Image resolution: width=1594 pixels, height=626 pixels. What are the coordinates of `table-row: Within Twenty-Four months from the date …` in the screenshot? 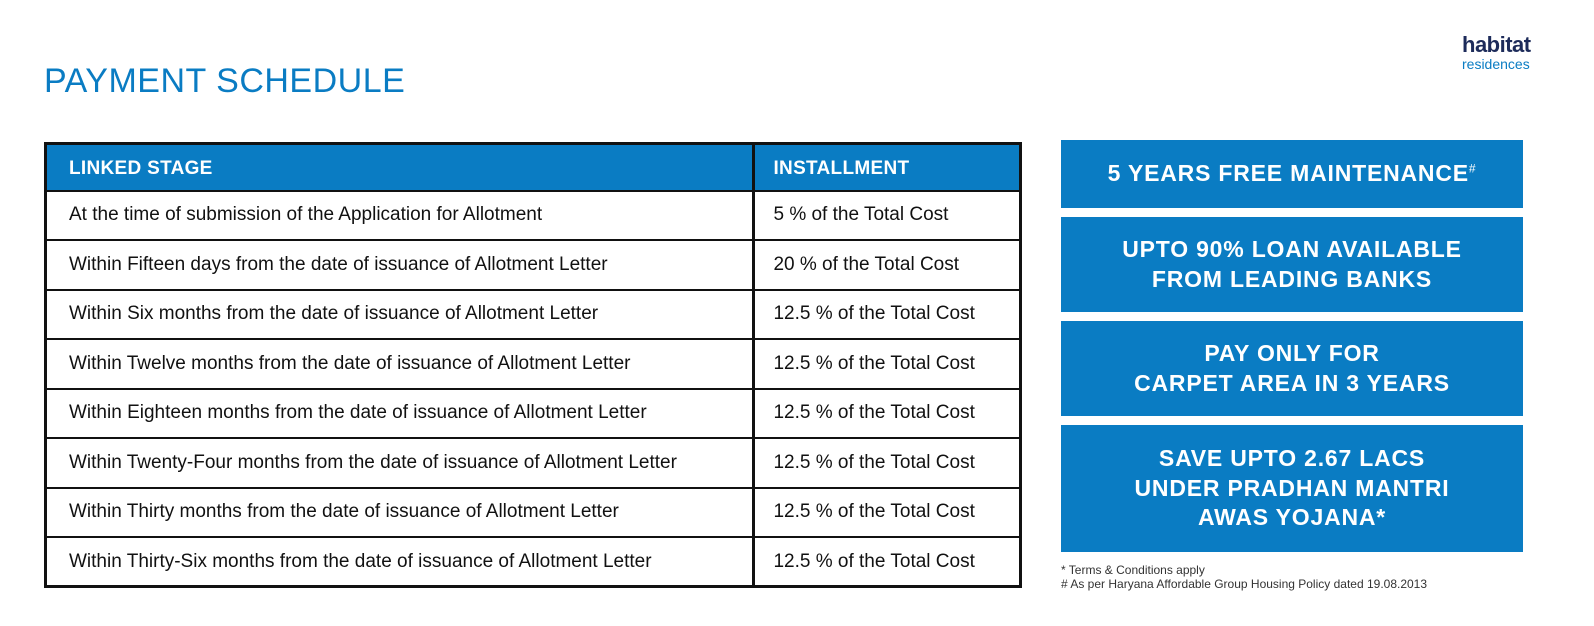 It's located at (533, 463).